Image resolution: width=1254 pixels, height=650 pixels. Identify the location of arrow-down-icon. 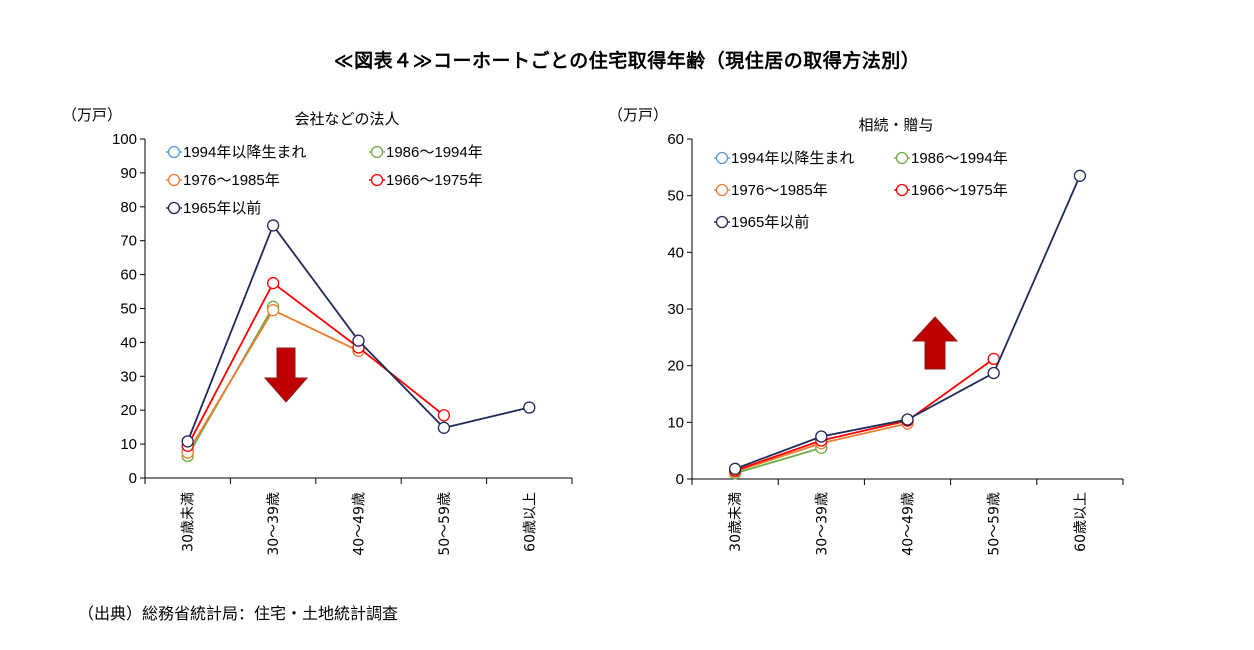
(286, 375).